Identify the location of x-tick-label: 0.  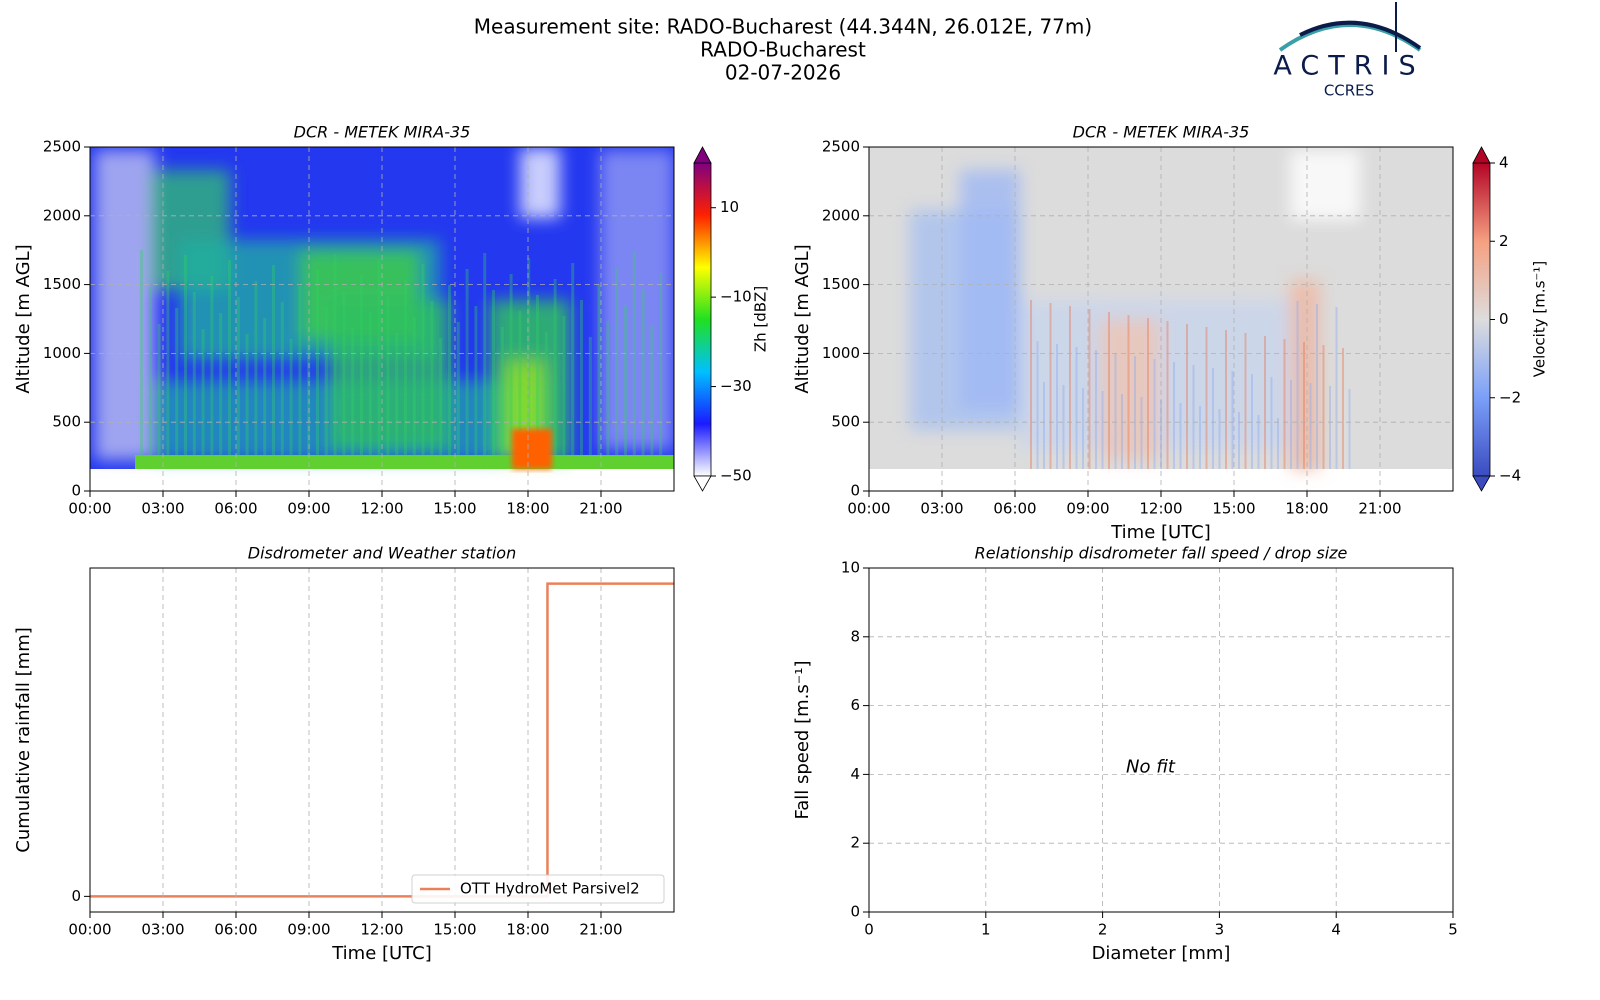
(869, 930).